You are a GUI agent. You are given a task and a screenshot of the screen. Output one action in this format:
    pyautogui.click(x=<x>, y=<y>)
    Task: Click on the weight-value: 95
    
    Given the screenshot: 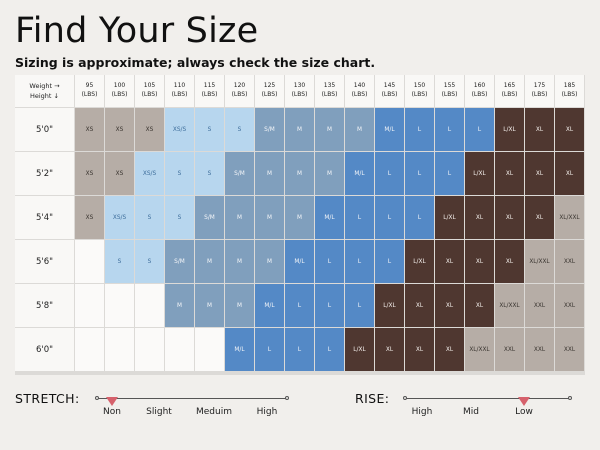 What is the action you would take?
    pyautogui.click(x=89, y=86)
    